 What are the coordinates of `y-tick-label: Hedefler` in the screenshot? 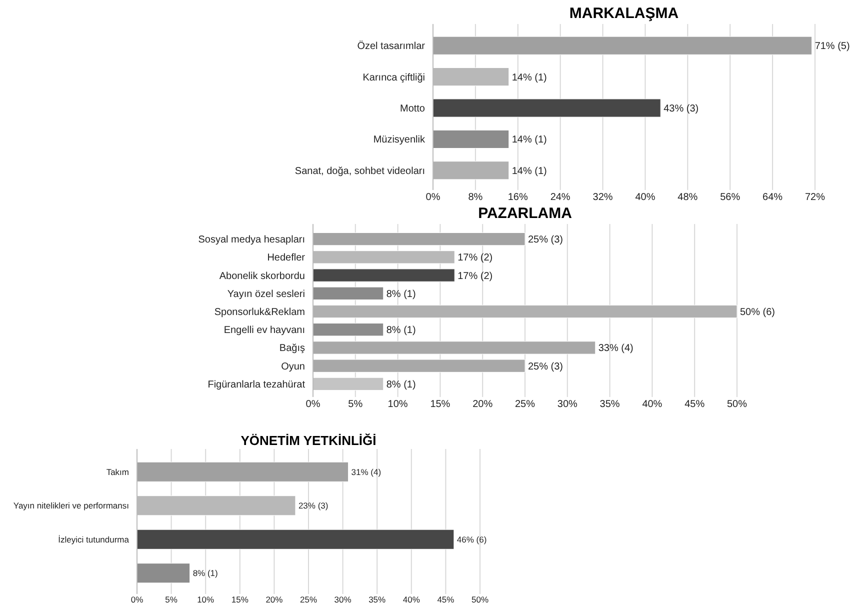 It's located at (286, 258).